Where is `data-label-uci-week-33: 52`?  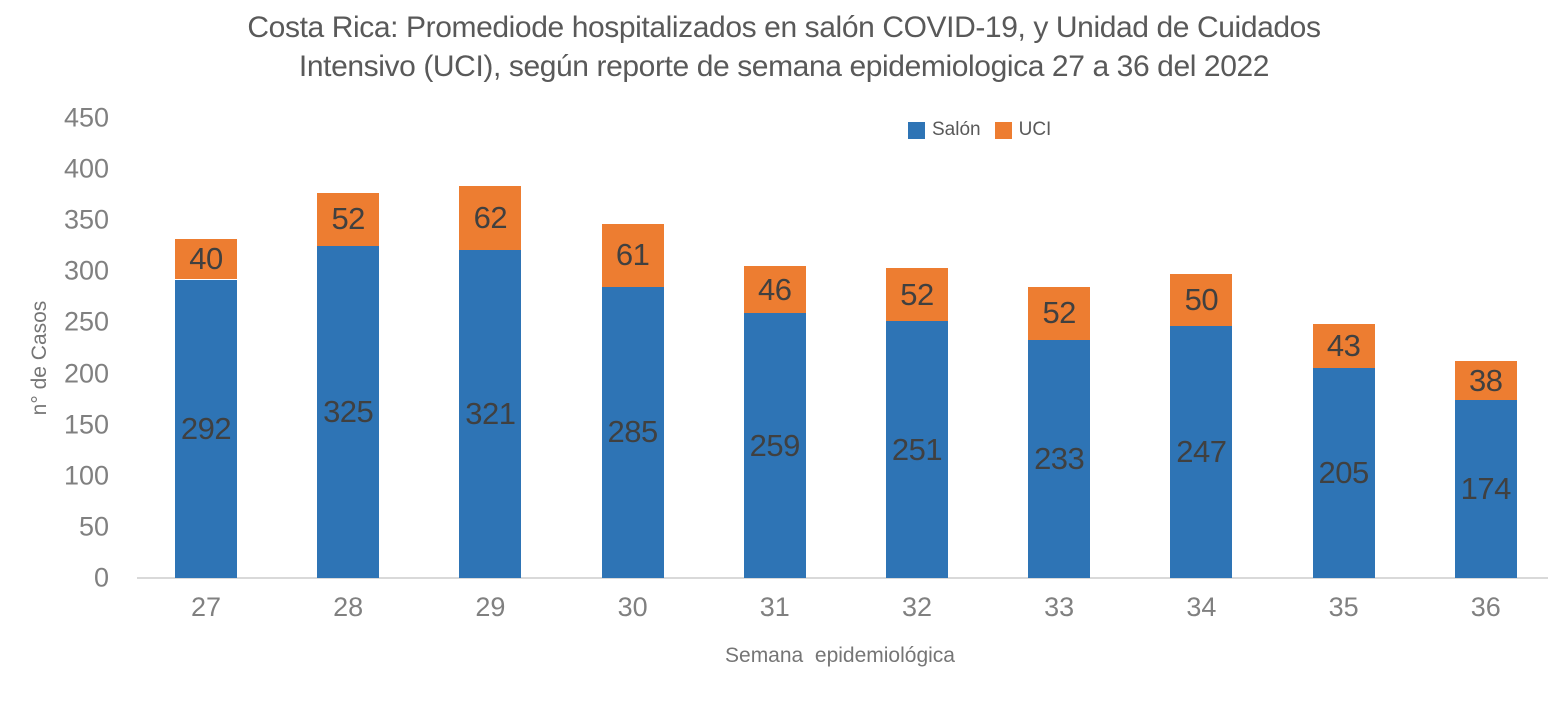
data-label-uci-week-33: 52 is located at coordinates (1059, 313).